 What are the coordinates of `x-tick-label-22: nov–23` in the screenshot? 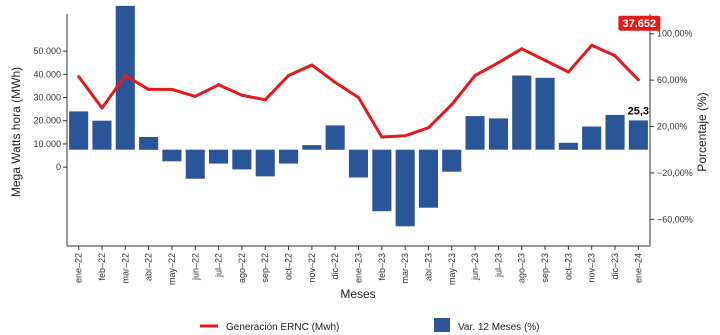 It's located at (592, 268).